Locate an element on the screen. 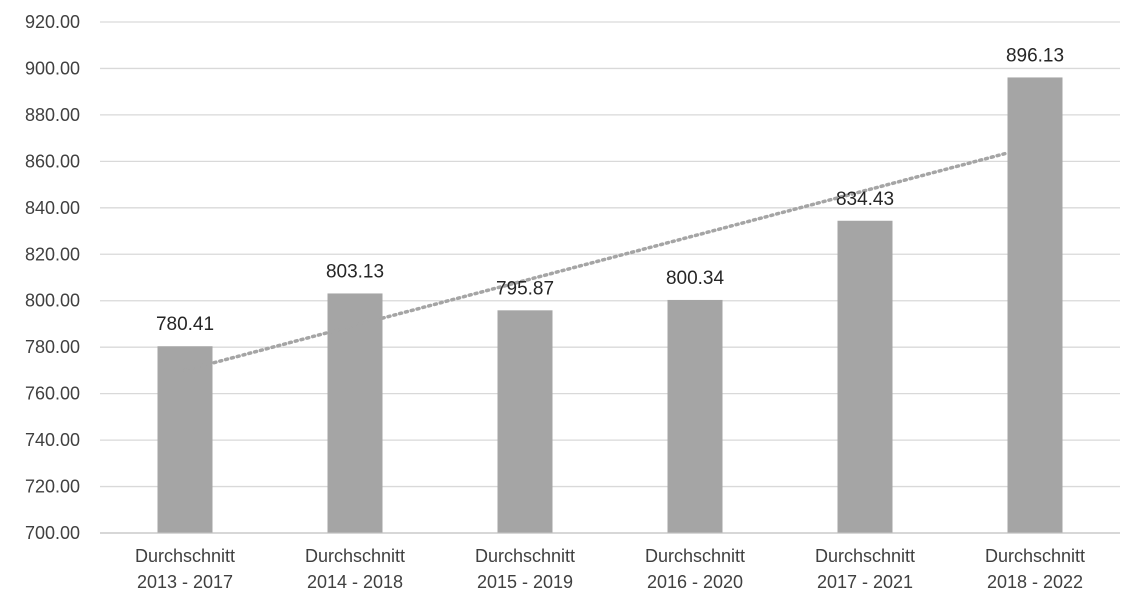  y-tick-label: 720.00 is located at coordinates (52, 487).